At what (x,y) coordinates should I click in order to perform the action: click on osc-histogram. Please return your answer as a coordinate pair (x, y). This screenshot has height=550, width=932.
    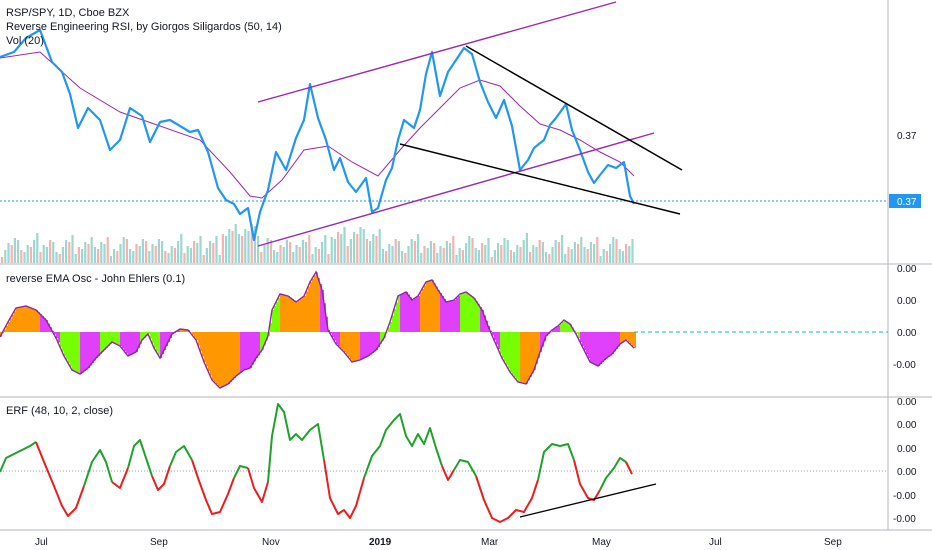
    Looking at the image, I should click on (318, 329).